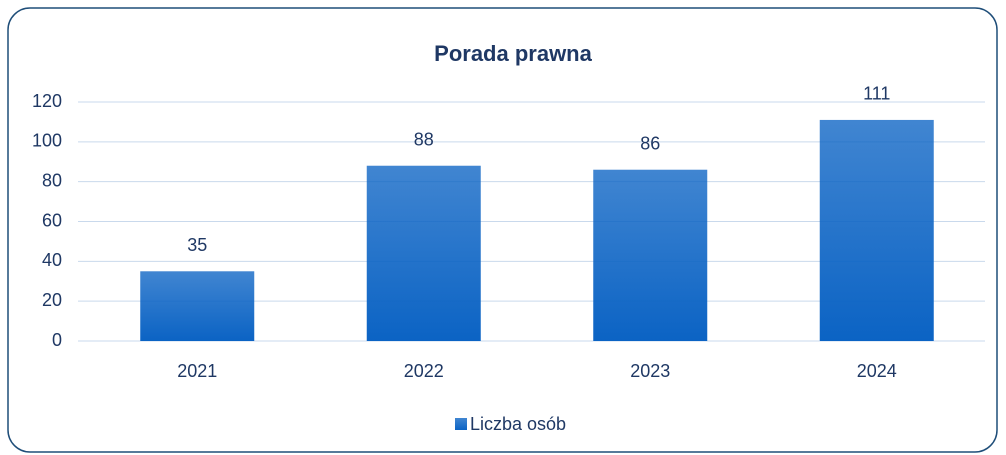  I want to click on chart-title: Porada prawna, so click(513, 53).